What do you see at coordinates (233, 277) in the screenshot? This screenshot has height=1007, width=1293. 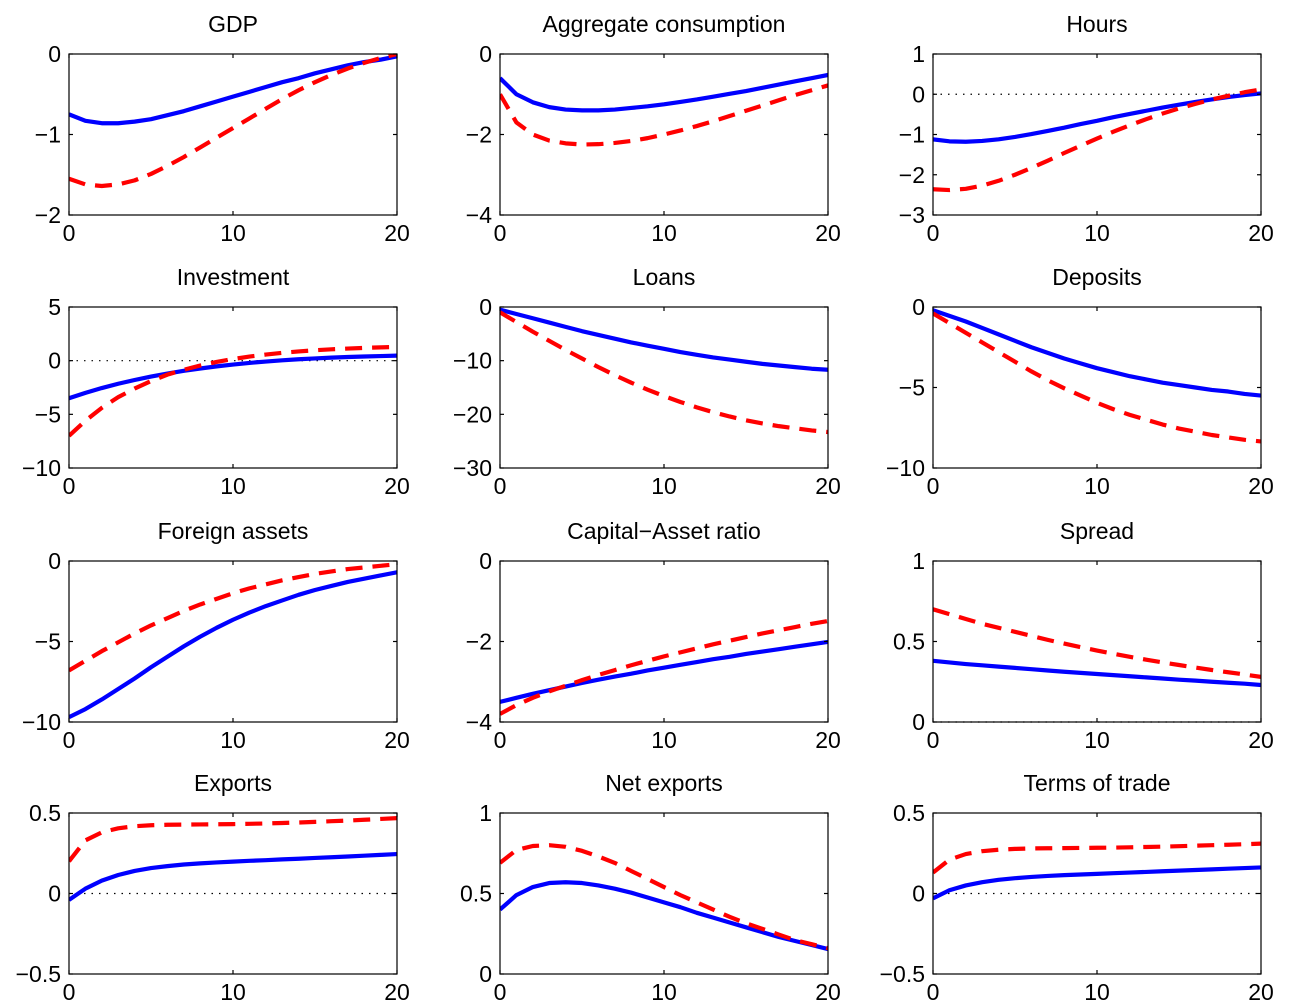 I see `subplot-title: Investment` at bounding box center [233, 277].